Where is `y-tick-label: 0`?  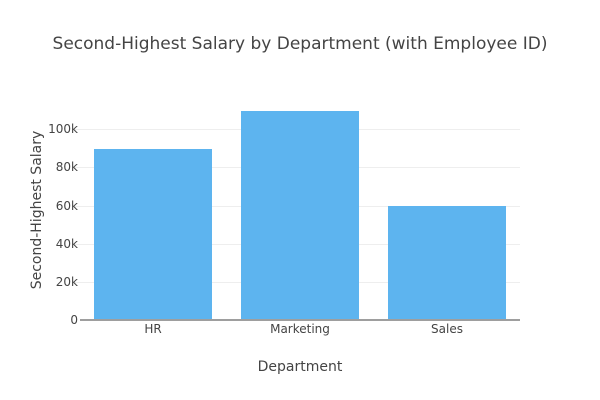
y-tick-label: 0 is located at coordinates (74, 320).